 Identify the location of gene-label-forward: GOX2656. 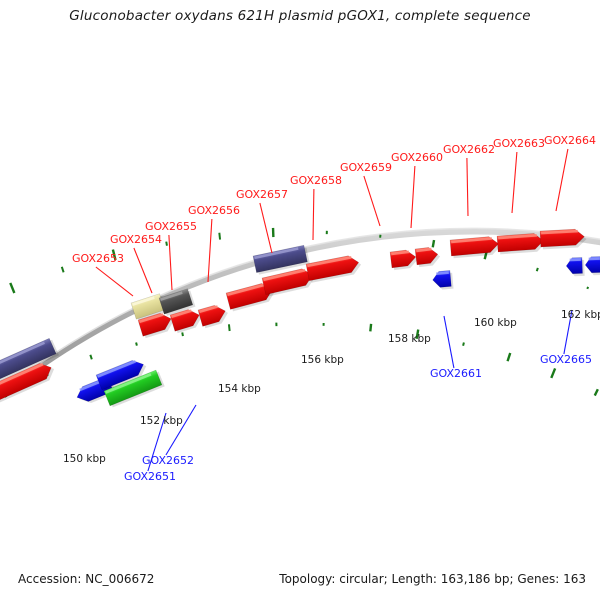
(214, 210).